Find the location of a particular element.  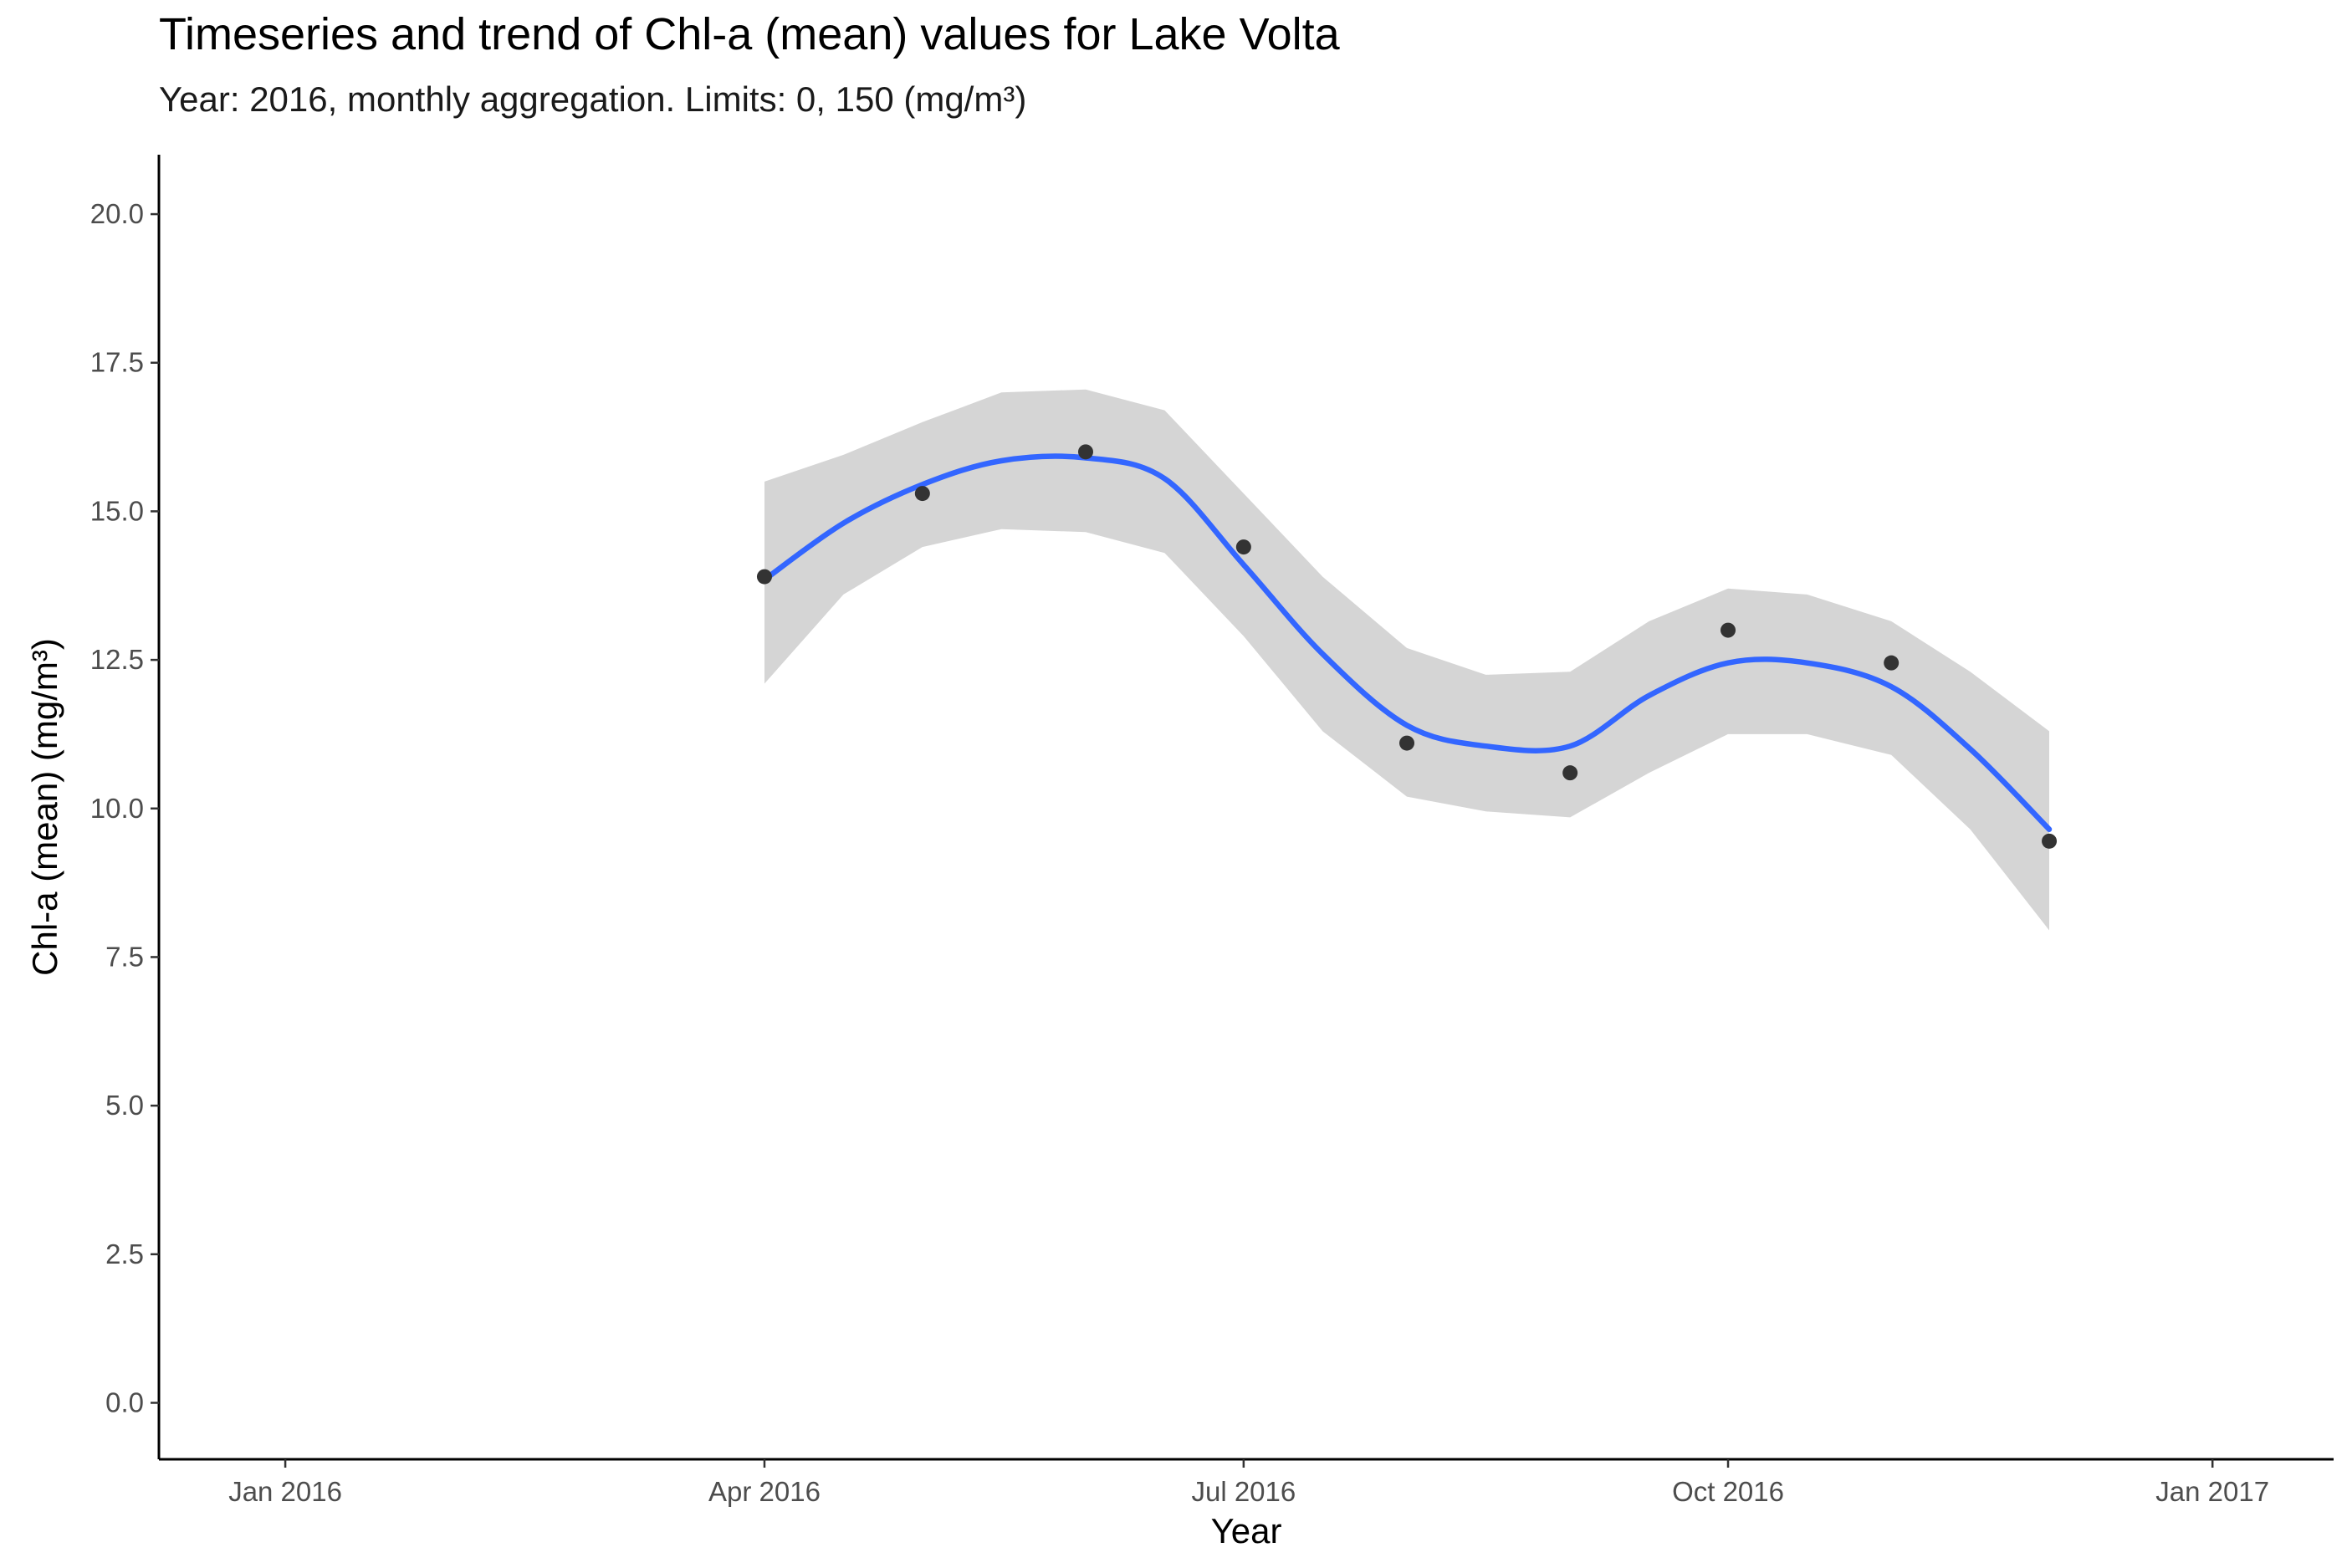

y-tick-label: 17.5 is located at coordinates (117, 362).